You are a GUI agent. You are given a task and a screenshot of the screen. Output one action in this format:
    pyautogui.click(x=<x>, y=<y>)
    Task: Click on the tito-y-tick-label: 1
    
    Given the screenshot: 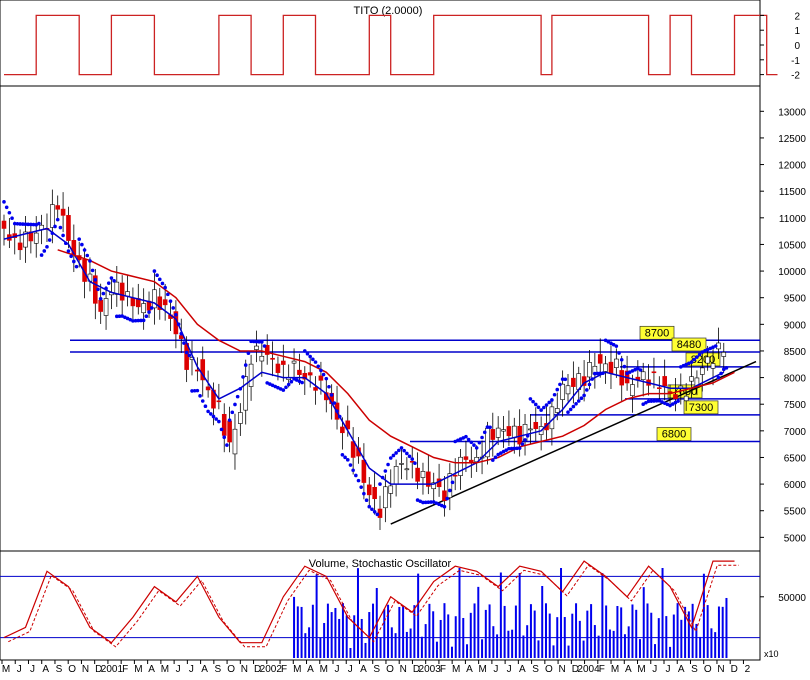 What is the action you would take?
    pyautogui.click(x=797, y=31)
    